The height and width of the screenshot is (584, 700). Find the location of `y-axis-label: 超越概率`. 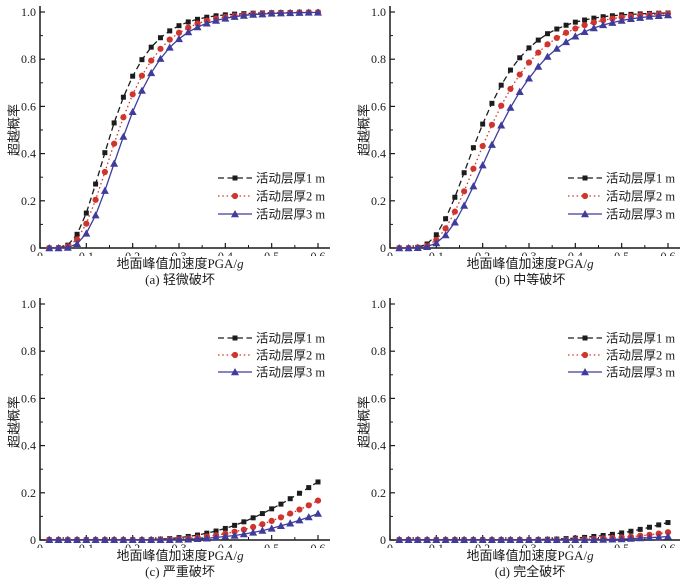

y-axis-label: 超越概率 is located at coordinates (364, 422).